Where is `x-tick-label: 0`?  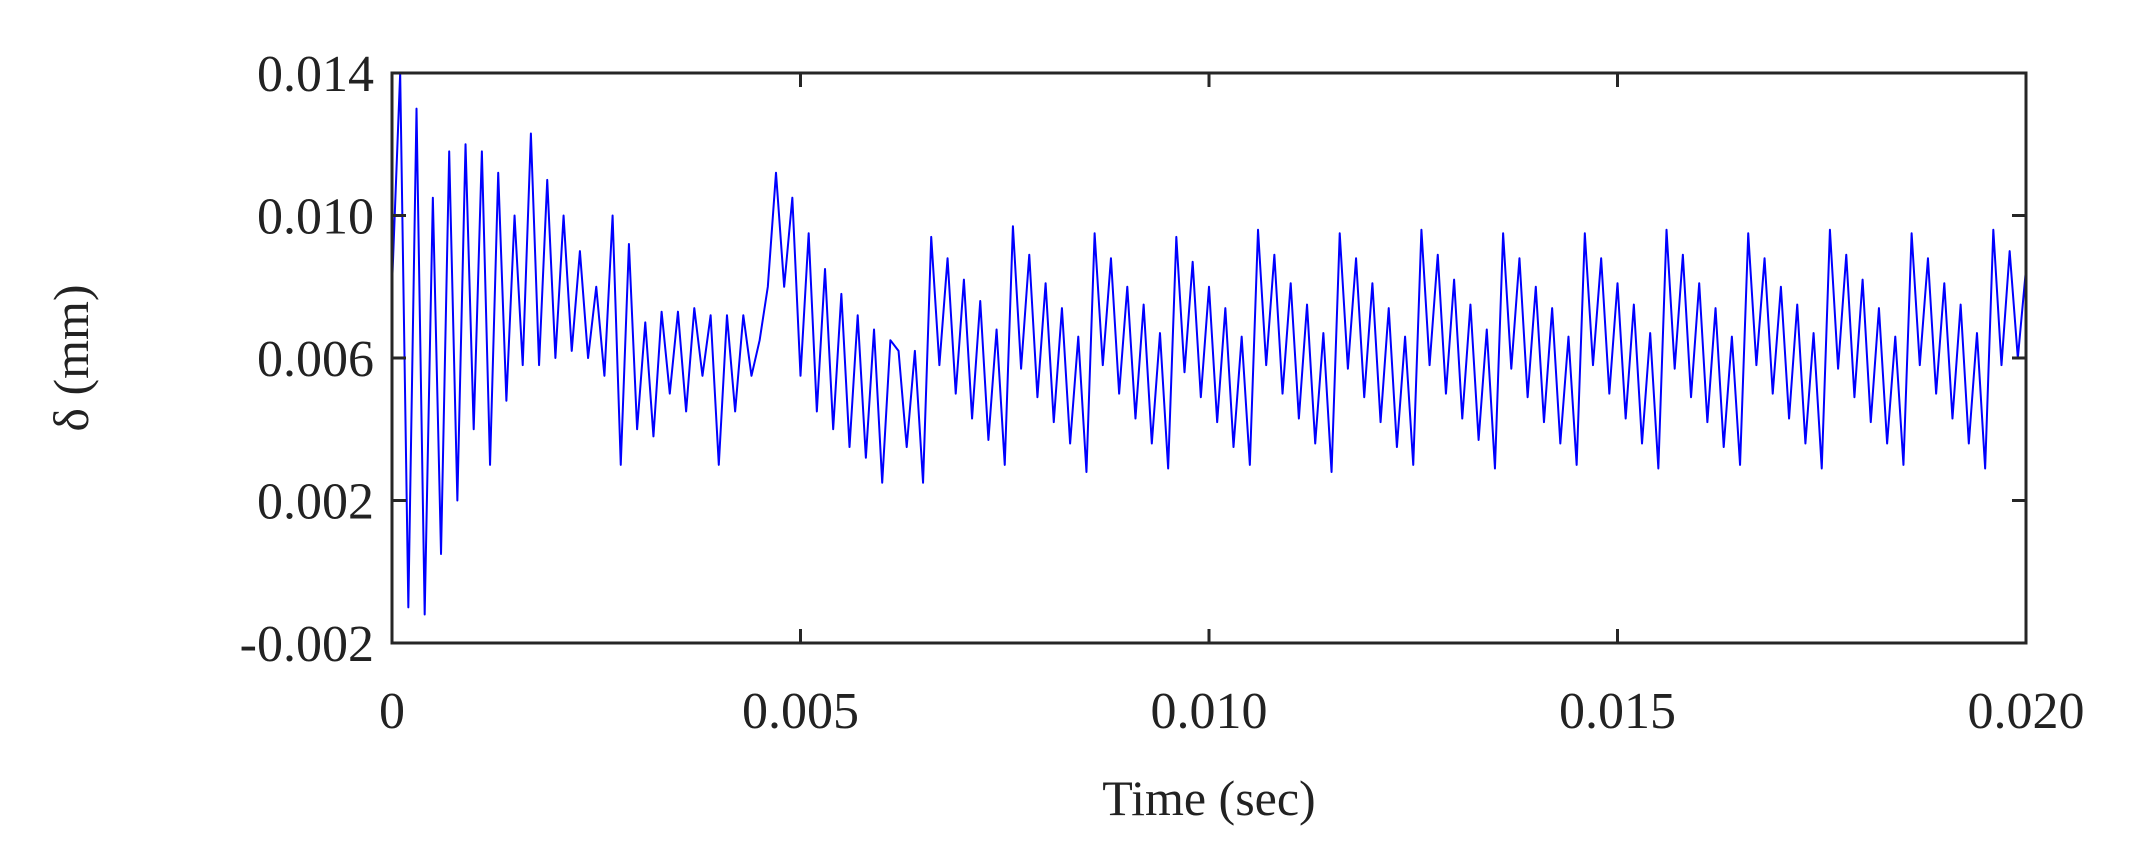 x-tick-label: 0 is located at coordinates (392, 711).